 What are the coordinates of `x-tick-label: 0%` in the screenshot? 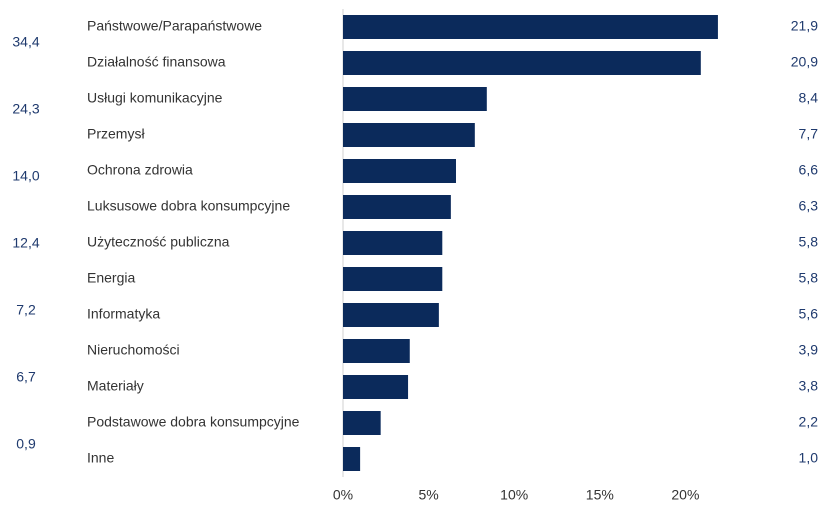 It's located at (343, 495).